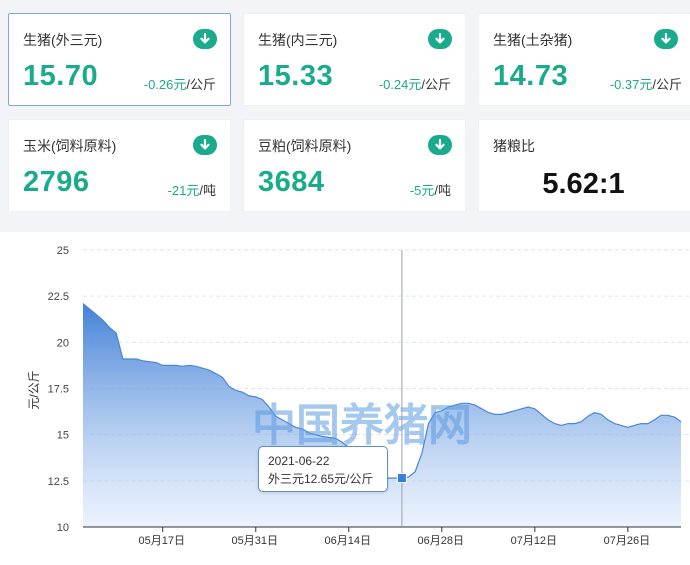 The width and height of the screenshot is (690, 565). I want to click on y-tick-label: 12.5, so click(58, 482).